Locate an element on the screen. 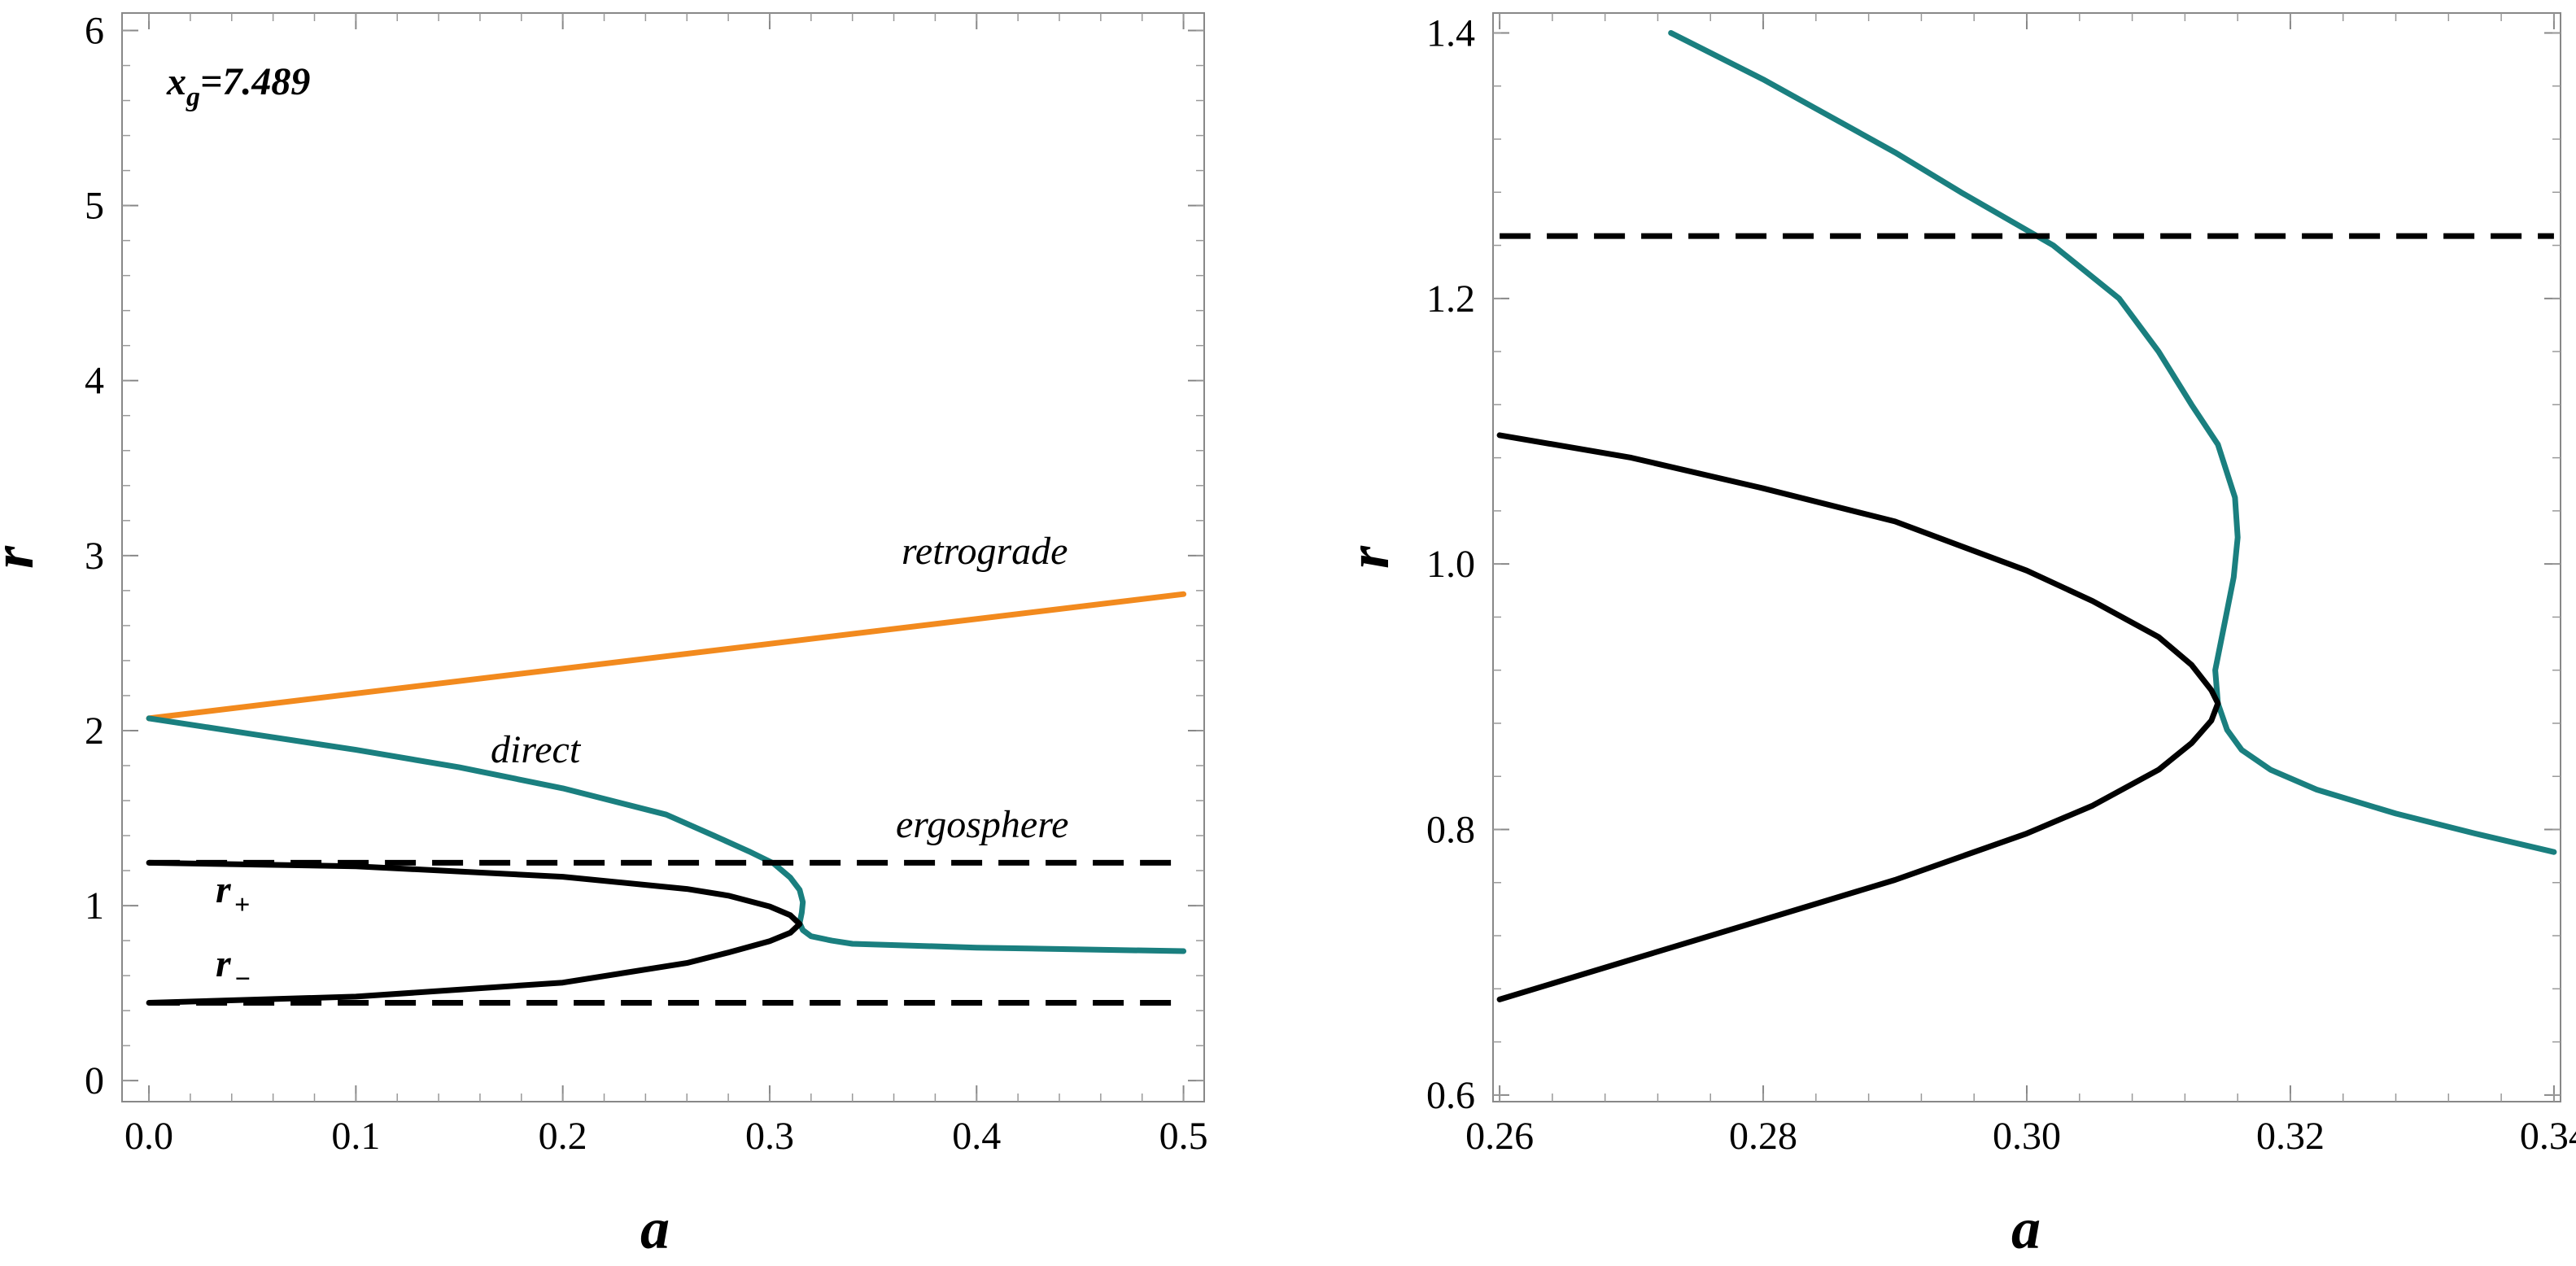 Image resolution: width=2576 pixels, height=1266 pixels. series-horizon is located at coordinates (1858, 717).